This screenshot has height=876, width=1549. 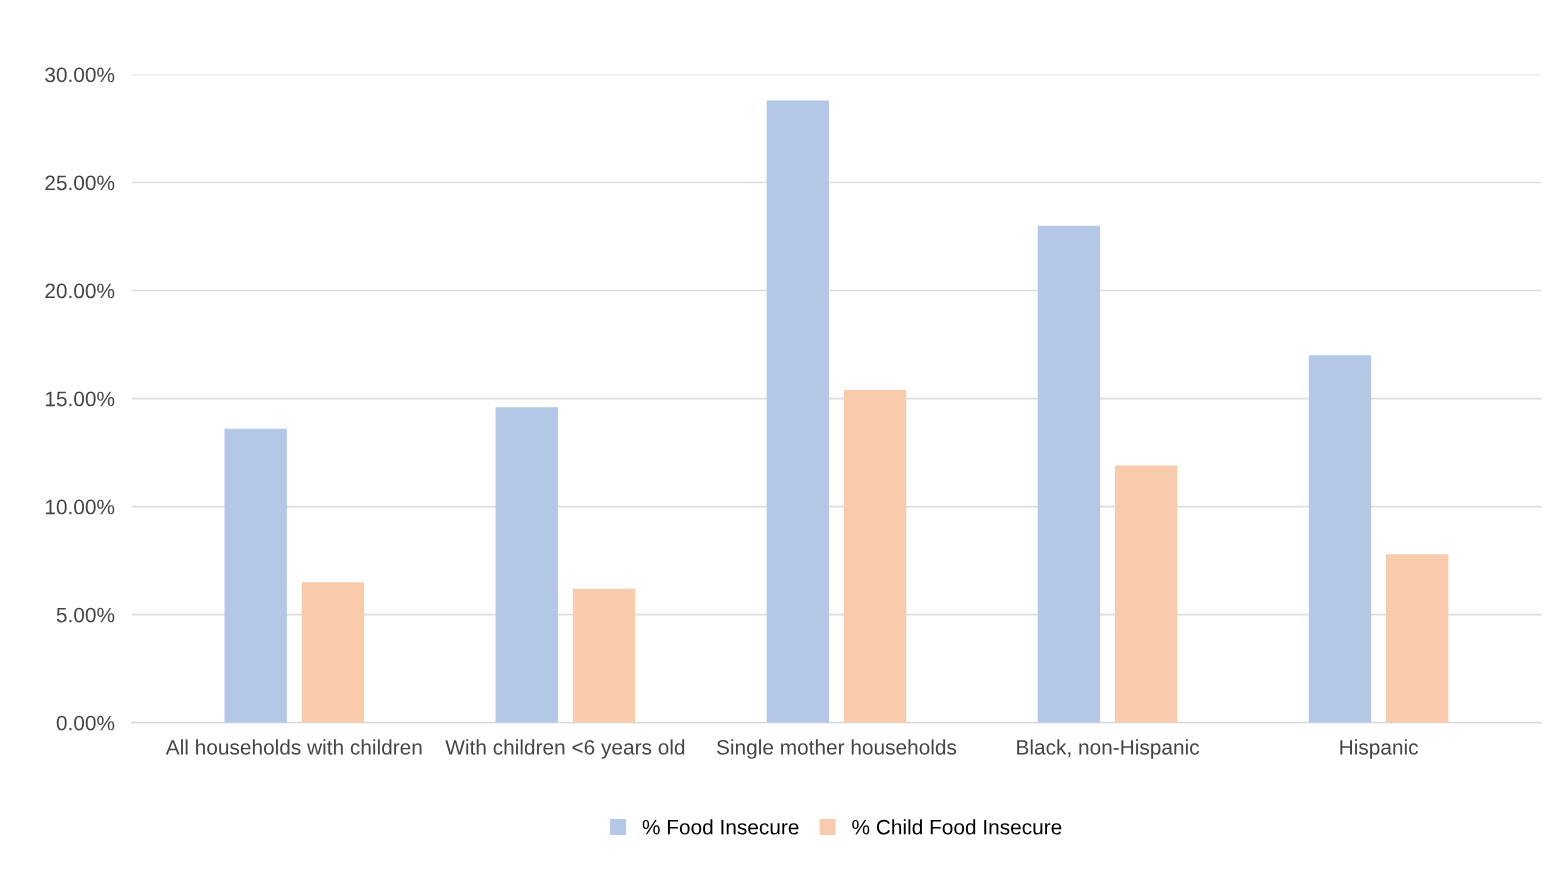 What do you see at coordinates (293, 747) in the screenshot?
I see `x-tick-label: All households with children` at bounding box center [293, 747].